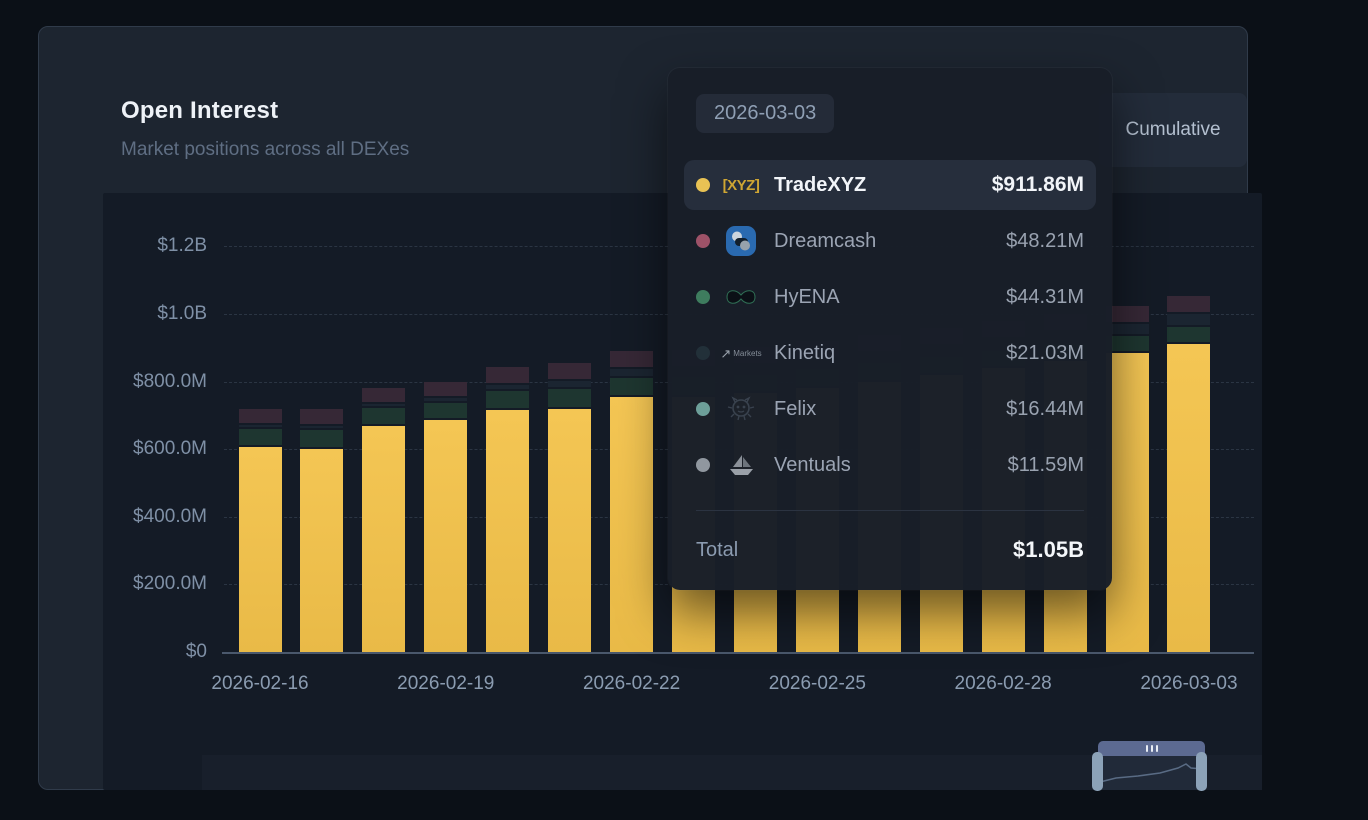  Describe the element at coordinates (890, 353) in the screenshot. I see `tooltip-row-kinetiq: ↗ Markets Kinetiq $21.03M` at that location.